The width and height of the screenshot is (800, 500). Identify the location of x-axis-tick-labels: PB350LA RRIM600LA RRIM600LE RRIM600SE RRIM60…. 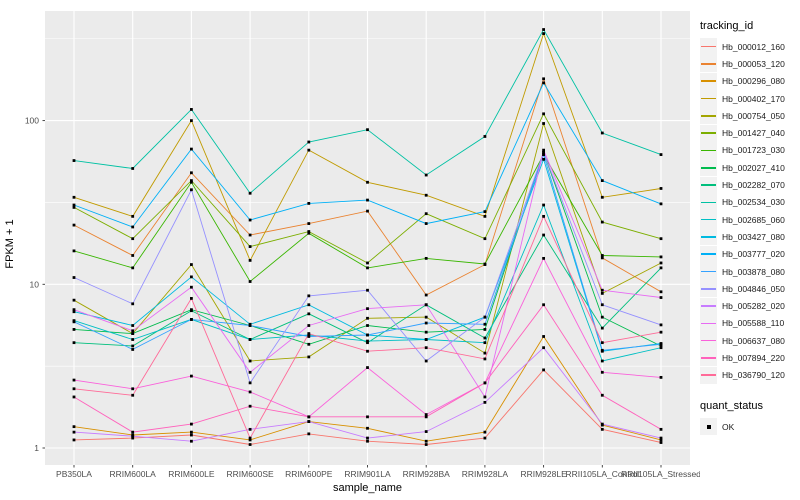
(378, 472).